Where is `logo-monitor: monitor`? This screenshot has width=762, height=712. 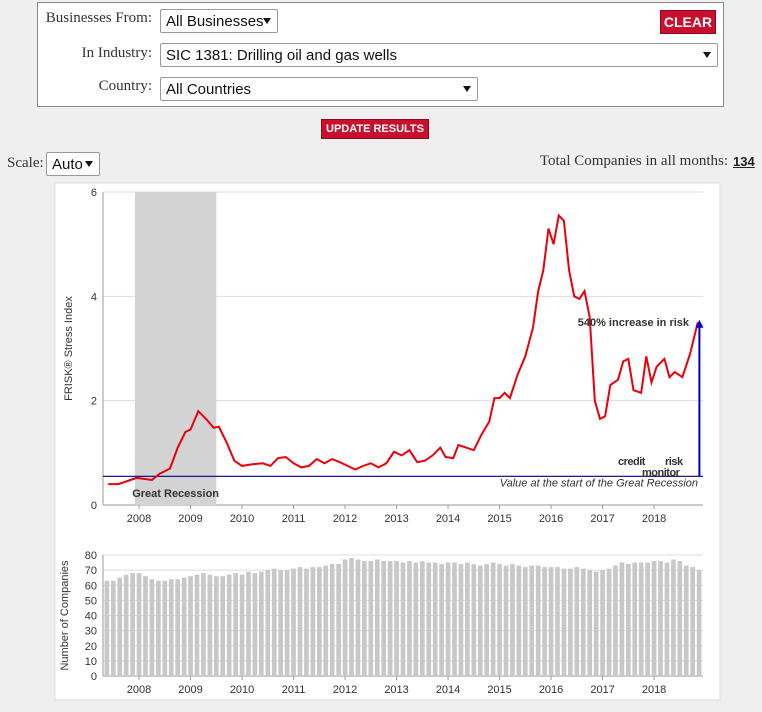 logo-monitor: monitor is located at coordinates (661, 473).